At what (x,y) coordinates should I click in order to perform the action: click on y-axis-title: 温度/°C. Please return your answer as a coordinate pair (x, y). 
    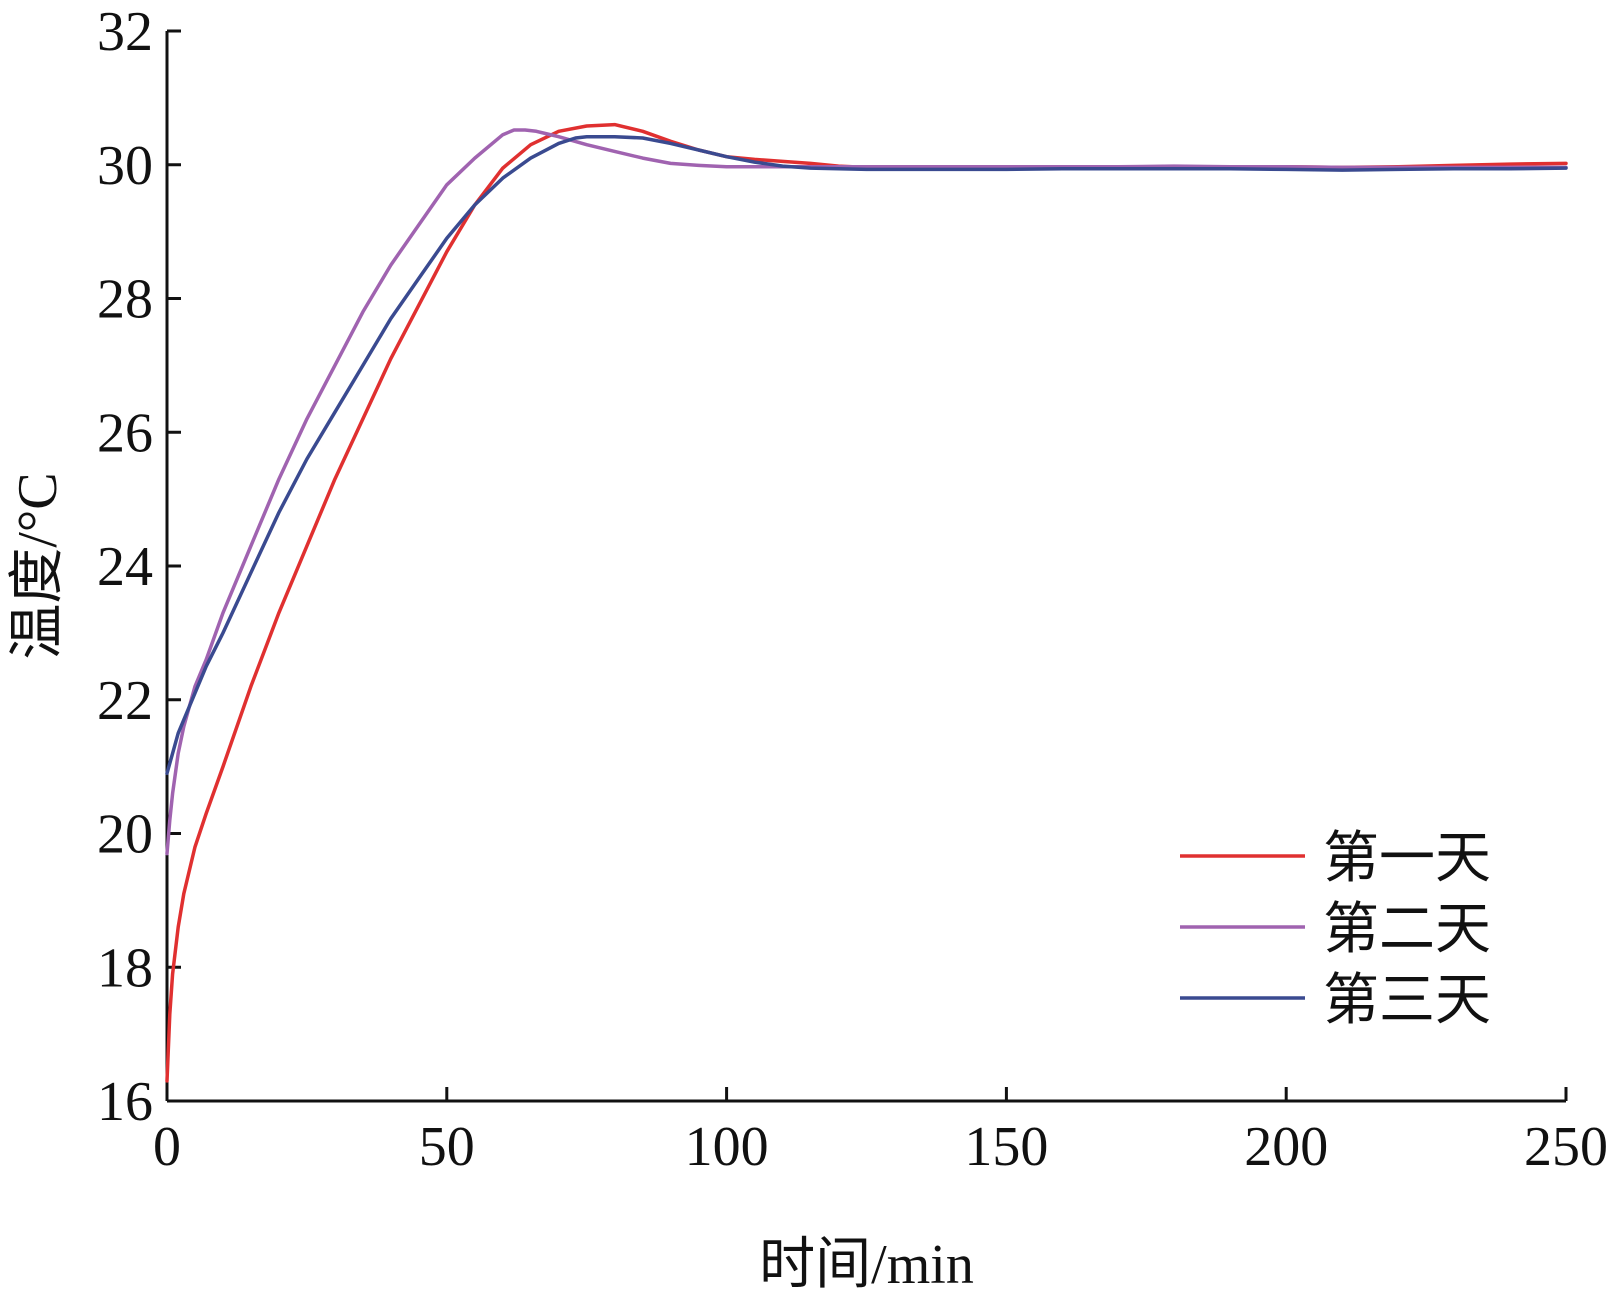
    Looking at the image, I should click on (38, 565).